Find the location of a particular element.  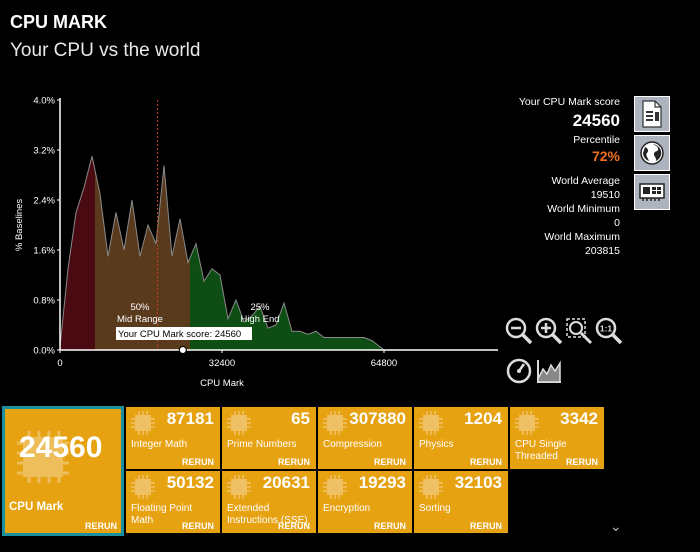

tile-label: Sorting is located at coordinates (435, 508).